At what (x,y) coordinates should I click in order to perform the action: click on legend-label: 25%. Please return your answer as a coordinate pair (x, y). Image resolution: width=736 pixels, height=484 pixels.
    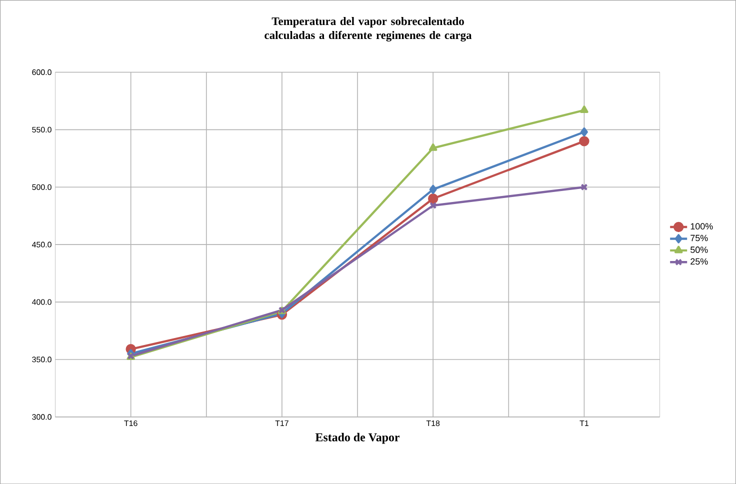
    Looking at the image, I should click on (699, 261).